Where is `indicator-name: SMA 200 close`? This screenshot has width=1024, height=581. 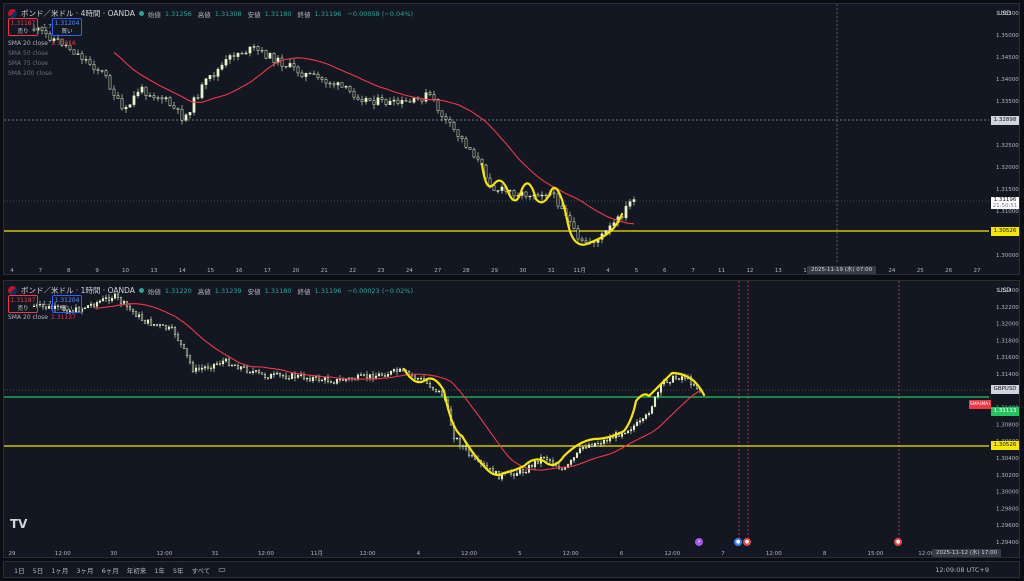 indicator-name: SMA 200 close is located at coordinates (30, 73).